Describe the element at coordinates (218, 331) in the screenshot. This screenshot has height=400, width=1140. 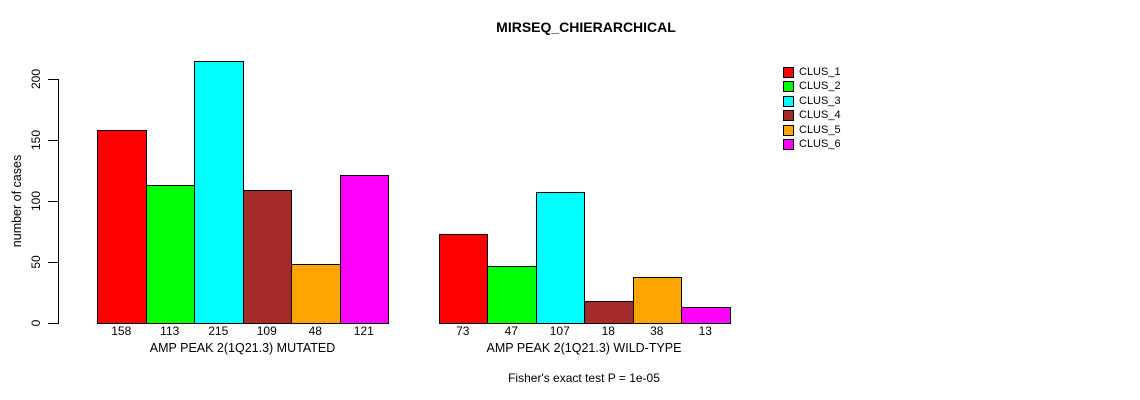
I see `bar-value-label: 215` at that location.